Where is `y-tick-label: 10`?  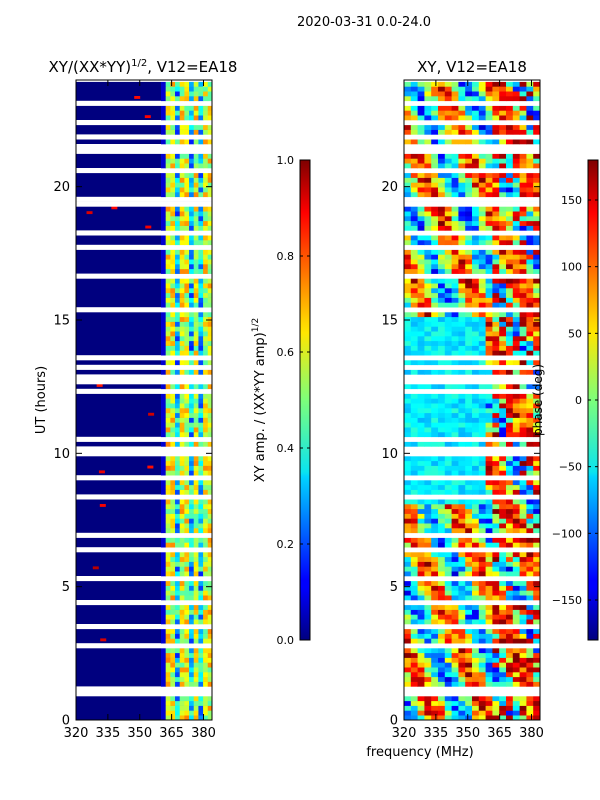
y-tick-label: 10 is located at coordinates (389, 454).